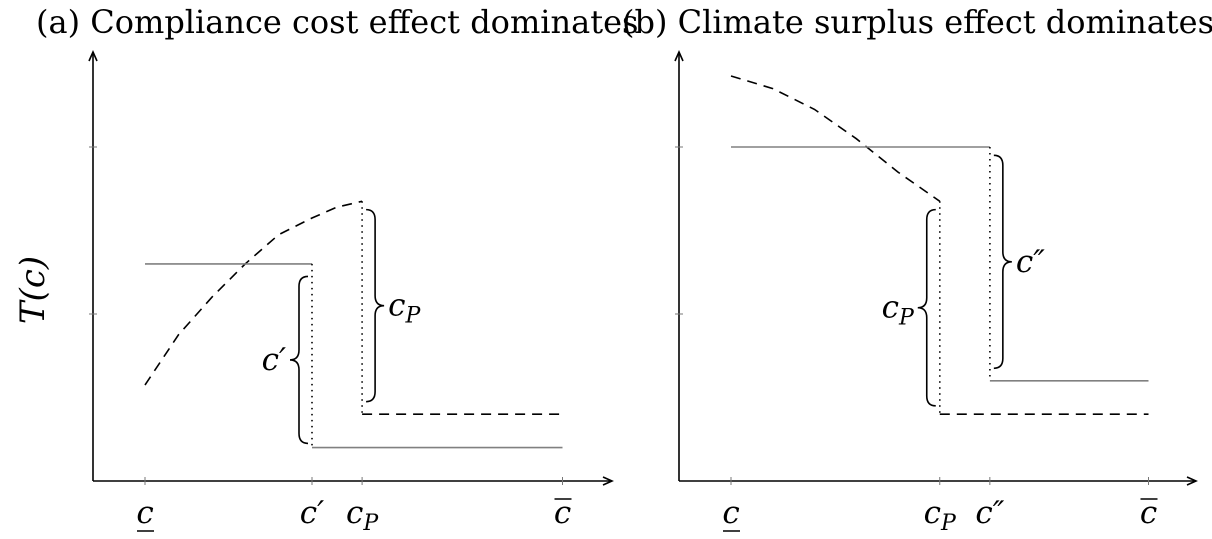 Image resolution: width=1212 pixels, height=539 pixels. What do you see at coordinates (917, 22) in the screenshot?
I see `panel-b-title: (b) Climate surplus effect dominates` at bounding box center [917, 22].